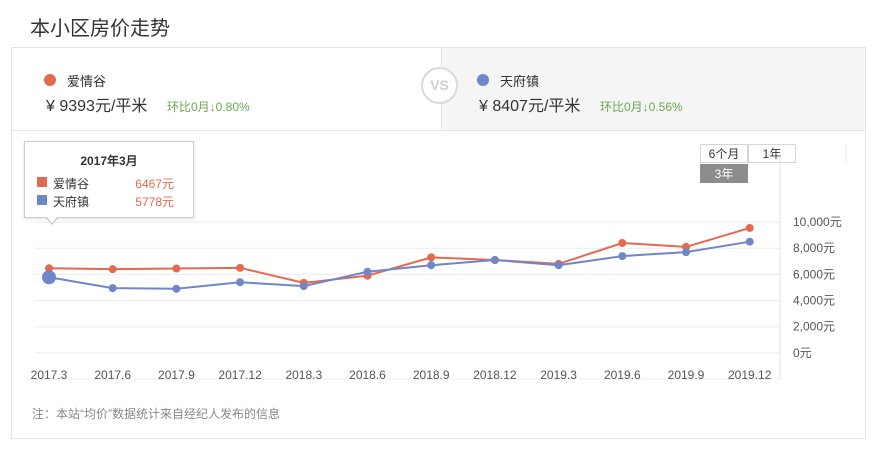  I want to click on page-title: 本小区房价走势, so click(100, 29).